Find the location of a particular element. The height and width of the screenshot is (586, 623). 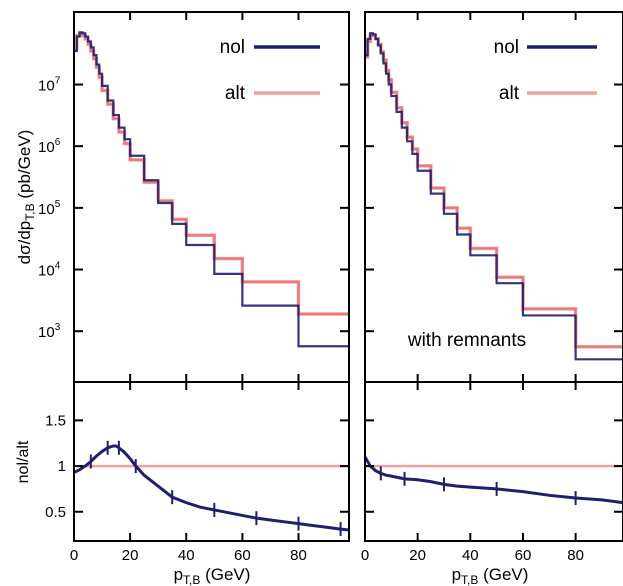

legend-right: nol alt is located at coordinates (545, 70).